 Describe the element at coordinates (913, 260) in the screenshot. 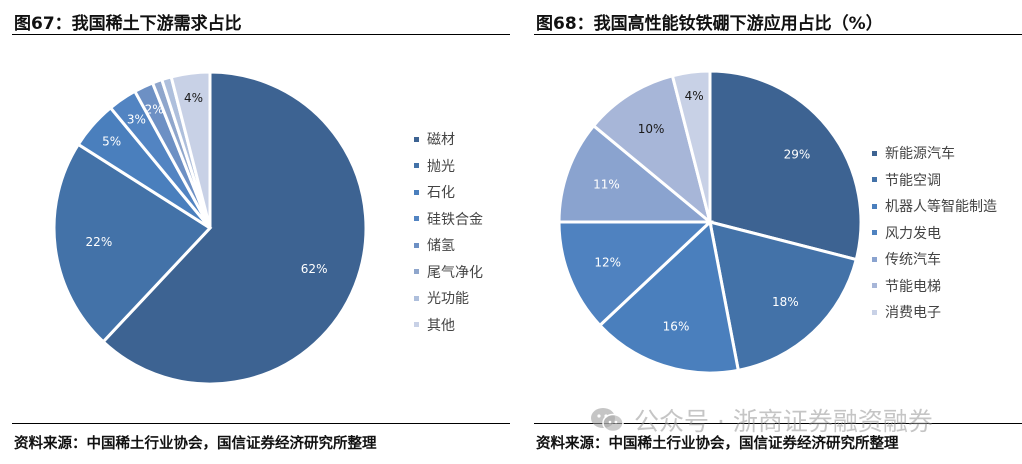

I see `legend-label: 传统汽车` at that location.